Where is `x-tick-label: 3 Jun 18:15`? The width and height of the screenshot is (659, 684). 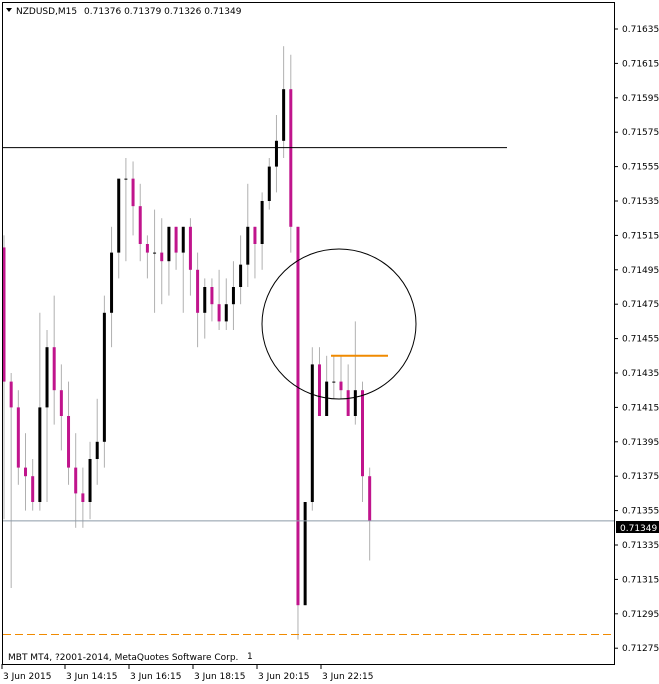
x-tick-label: 3 Jun 18:15 is located at coordinates (219, 677).